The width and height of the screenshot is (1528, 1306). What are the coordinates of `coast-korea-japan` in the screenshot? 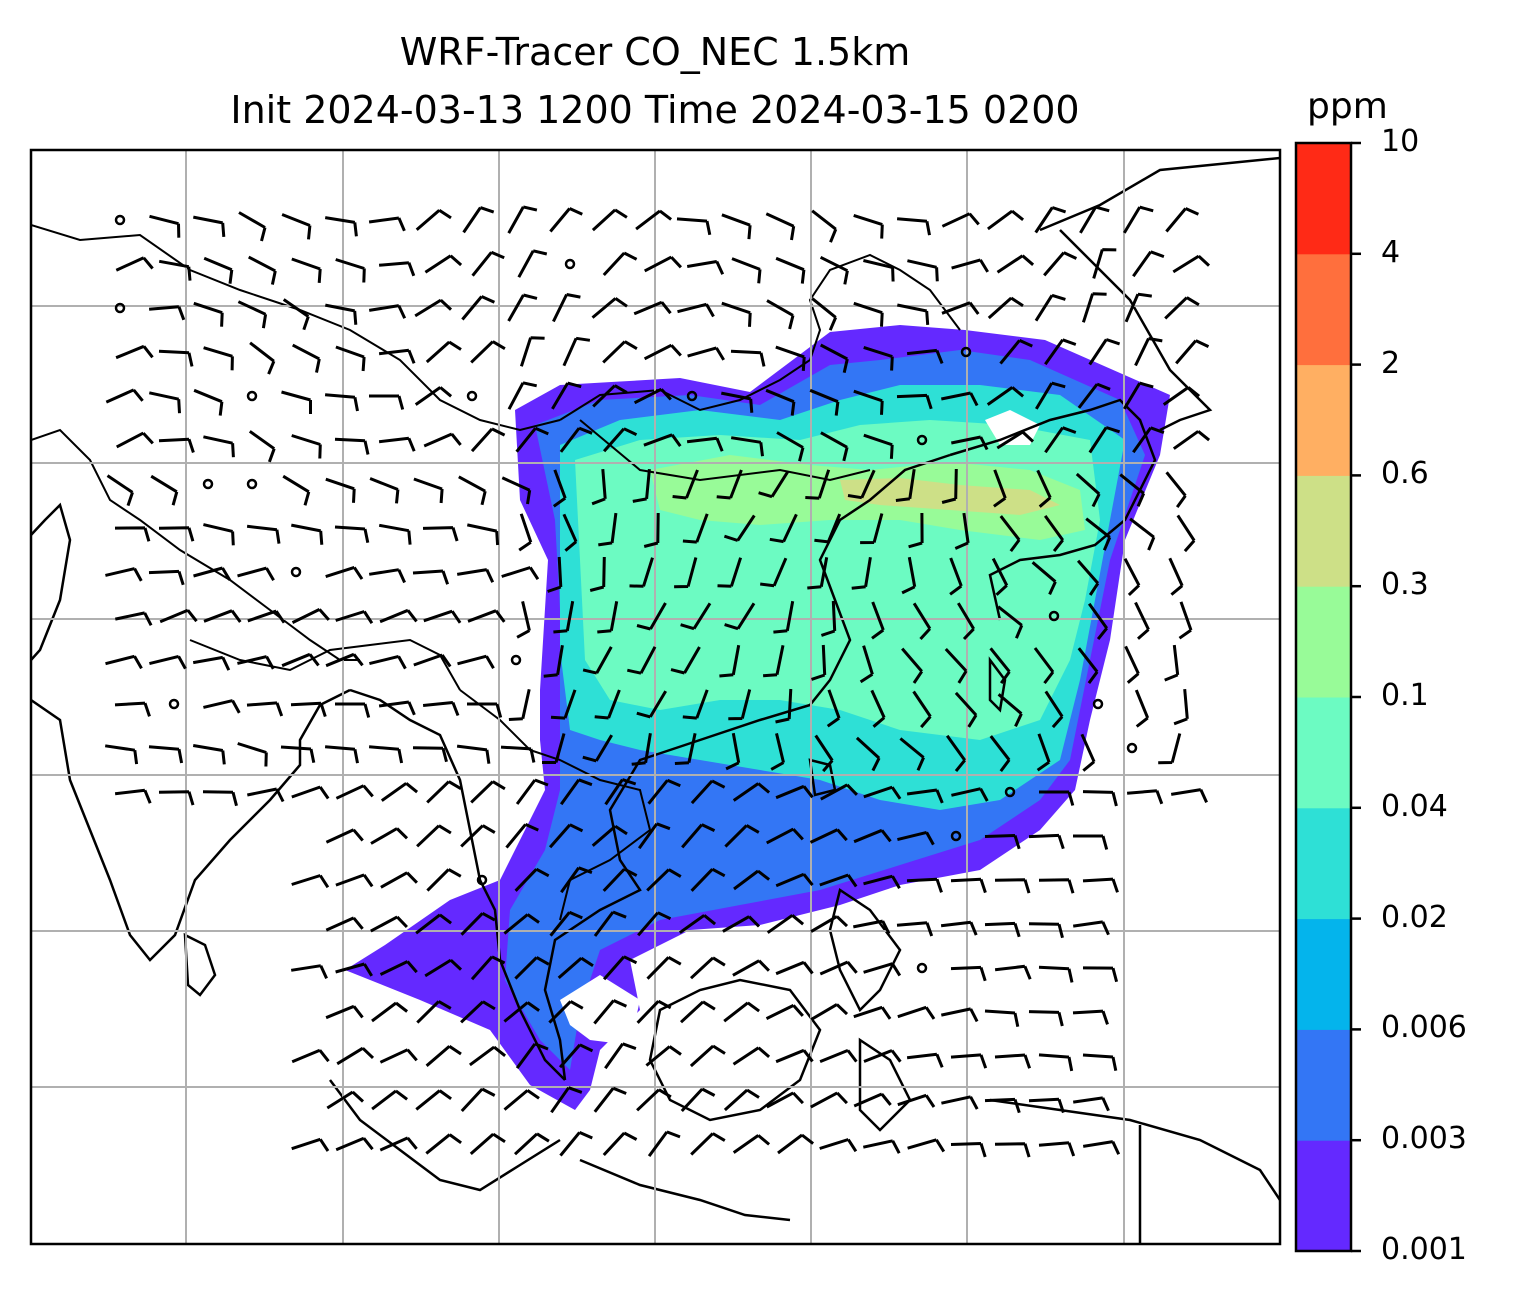 It's located at (1136, 330).